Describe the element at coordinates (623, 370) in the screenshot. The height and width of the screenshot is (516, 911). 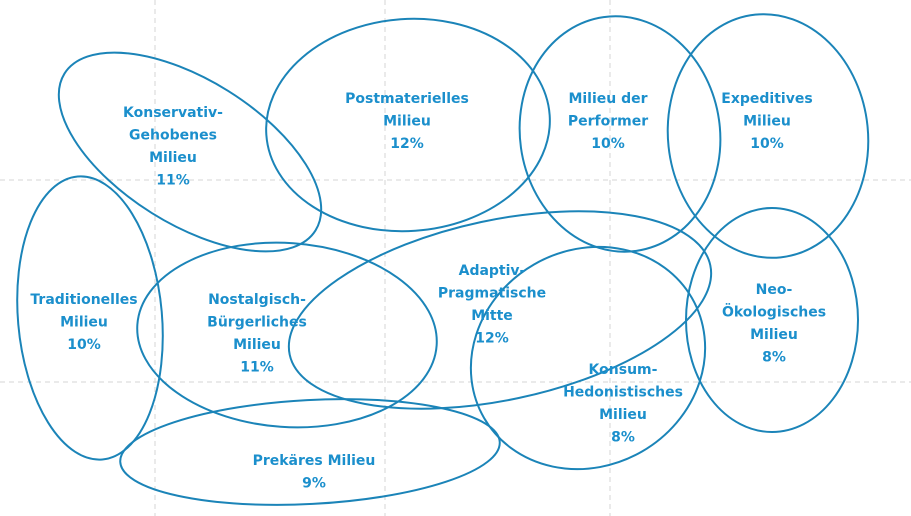
I see `milieu-name: Konsum-` at that location.